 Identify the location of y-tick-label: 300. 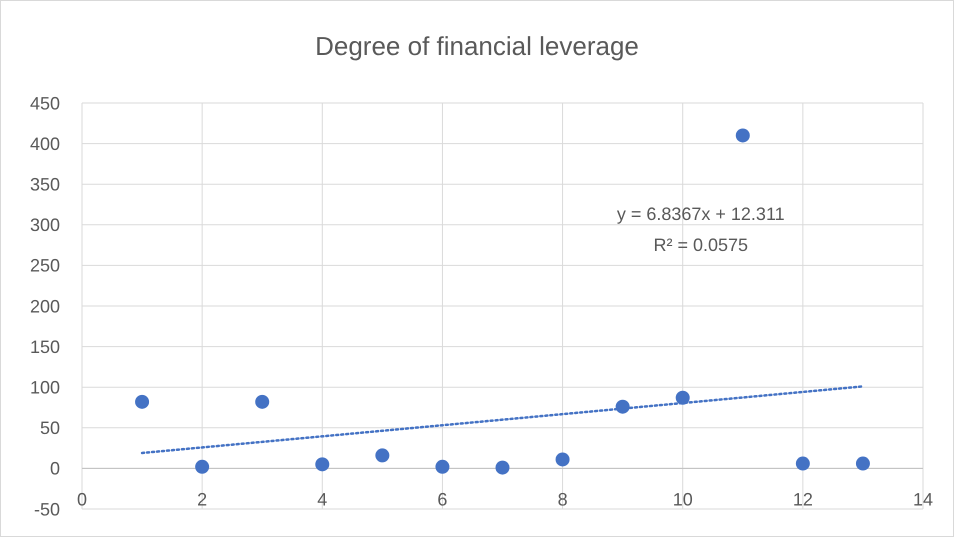
(45, 225).